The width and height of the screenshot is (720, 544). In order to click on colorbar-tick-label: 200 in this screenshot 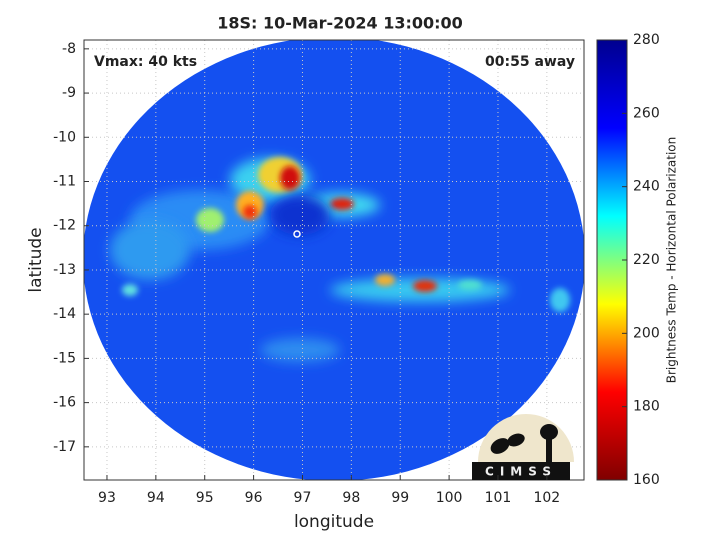, I will do `click(646, 333)`.